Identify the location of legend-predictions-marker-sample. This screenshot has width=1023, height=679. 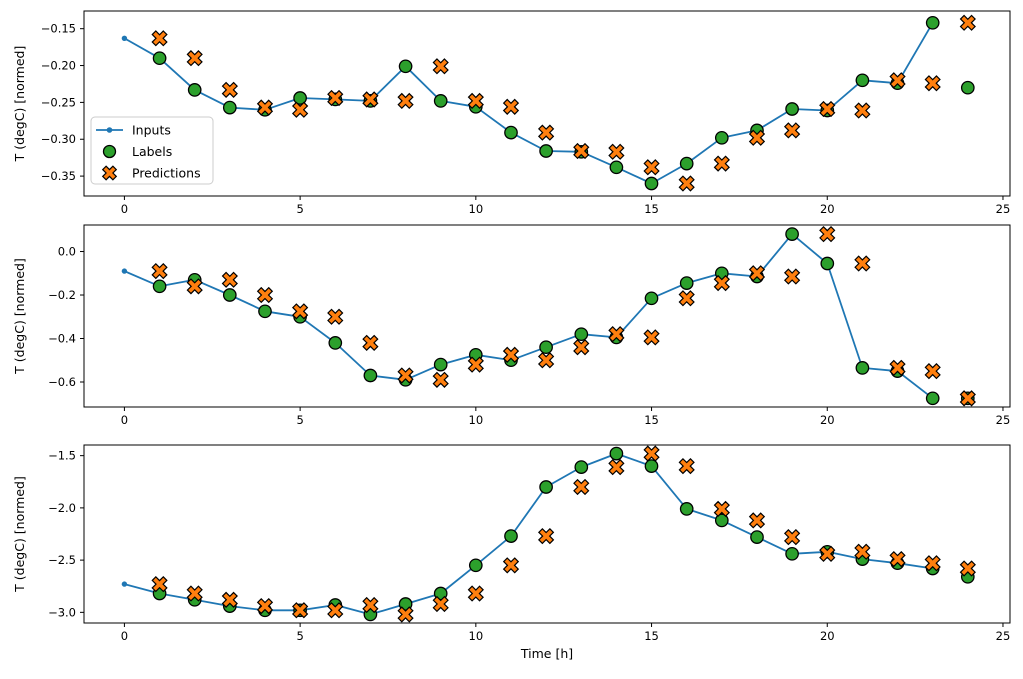
(109, 173).